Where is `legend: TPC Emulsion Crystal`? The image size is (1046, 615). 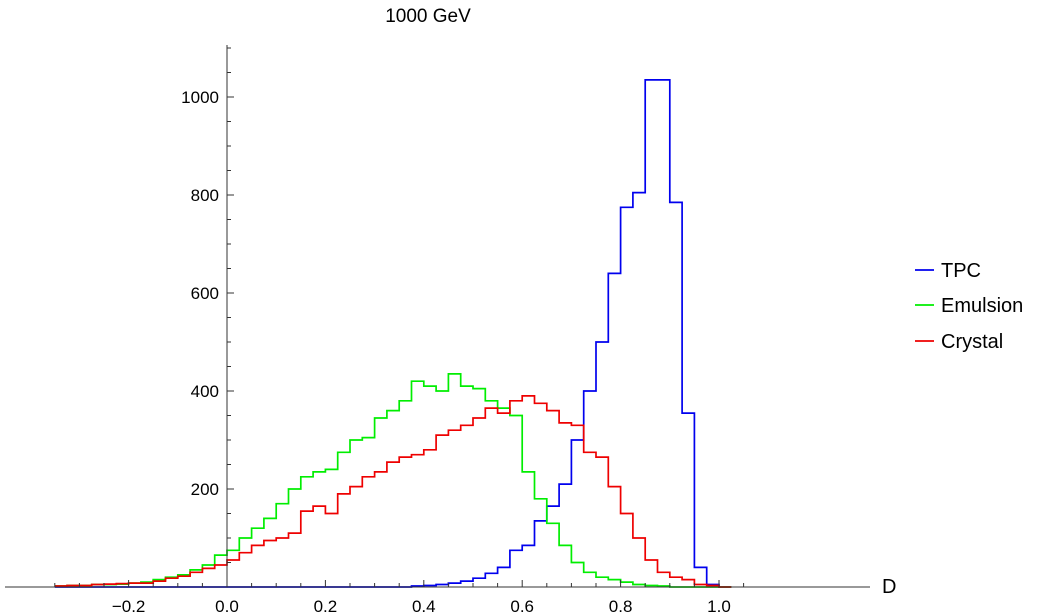 legend: TPC Emulsion Crystal is located at coordinates (969, 306).